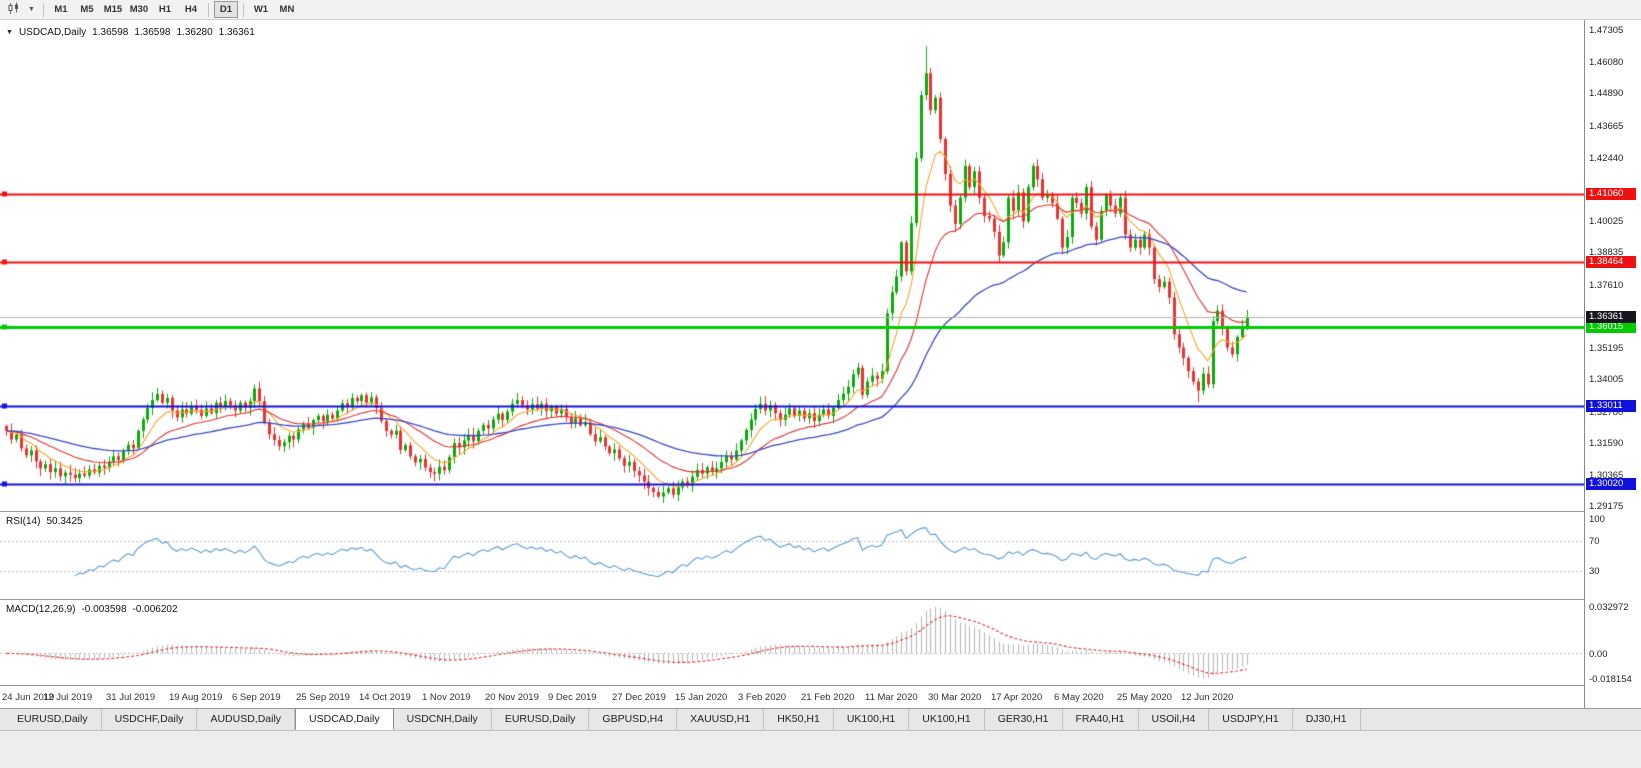 This screenshot has width=1641, height=768. Describe the element at coordinates (512, 697) in the screenshot. I see `date-axis-label: 20 Nov 2019` at that location.